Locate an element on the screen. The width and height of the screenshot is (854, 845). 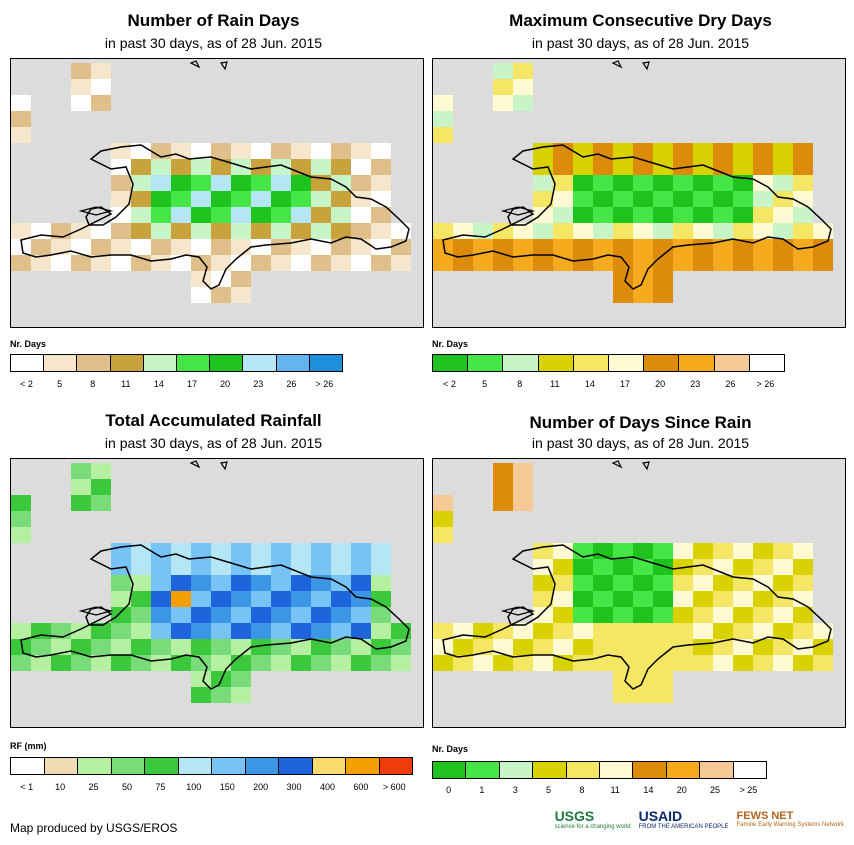
legend-tick-label: 3 is located at coordinates (515, 790).